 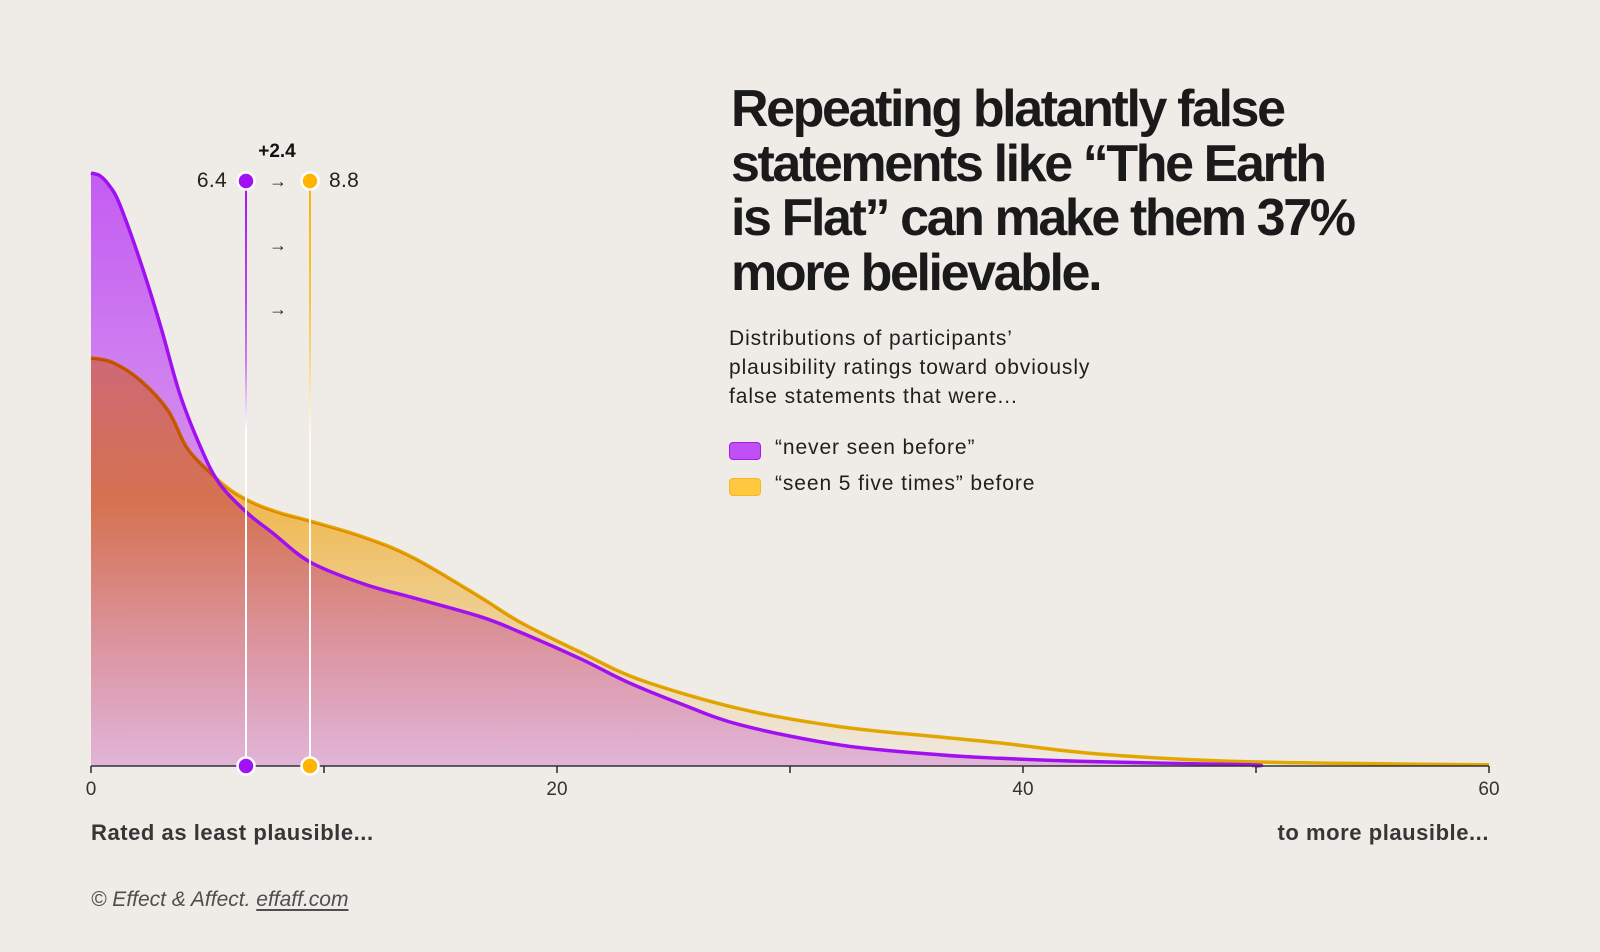 I want to click on title-line: more believable., so click(x=917, y=272).